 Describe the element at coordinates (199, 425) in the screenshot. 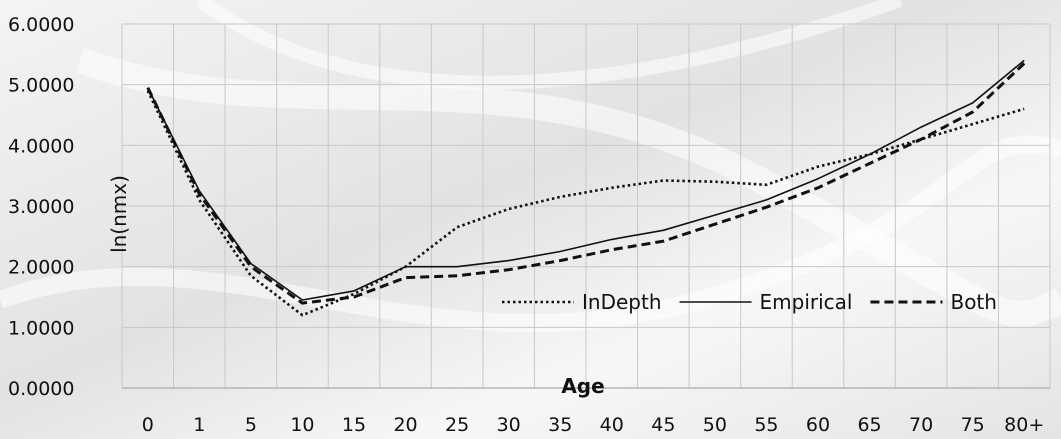

I see `x-tick-label: 1` at that location.